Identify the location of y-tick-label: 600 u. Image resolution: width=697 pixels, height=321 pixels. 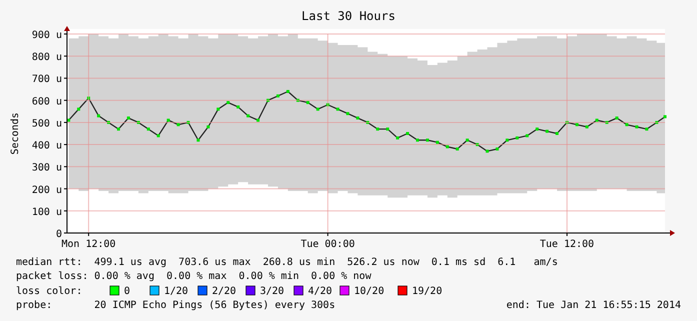
(47, 102).